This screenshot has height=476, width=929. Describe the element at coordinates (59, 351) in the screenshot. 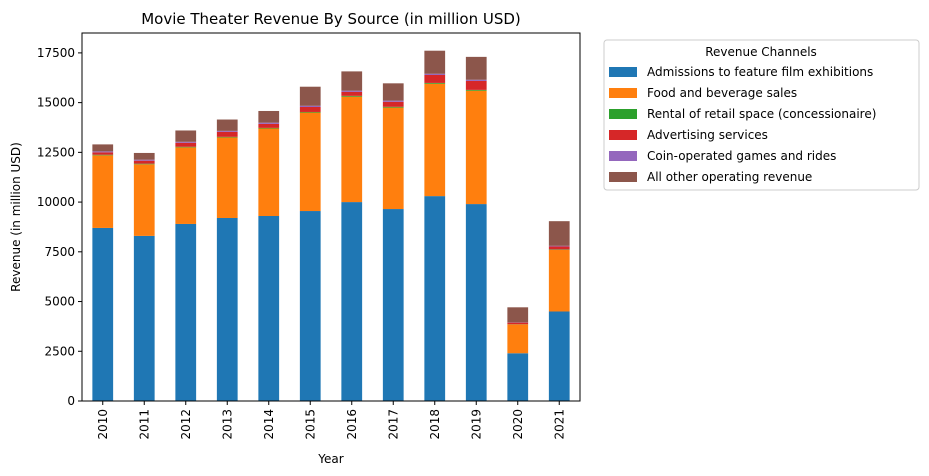

I see `y-tick-label: 2500` at that location.